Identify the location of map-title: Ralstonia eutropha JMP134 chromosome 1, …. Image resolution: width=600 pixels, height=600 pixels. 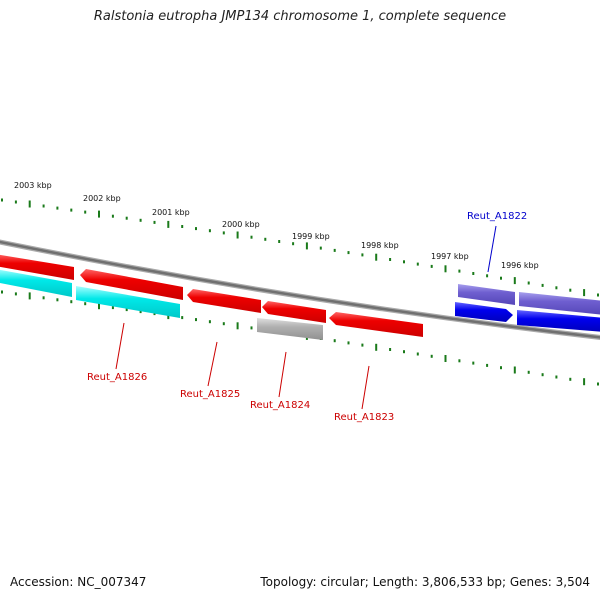
(300, 16).